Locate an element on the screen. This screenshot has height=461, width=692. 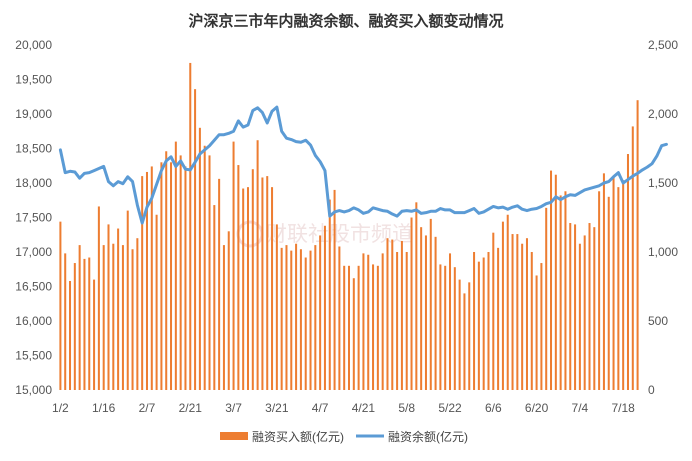
legend: 融资买入额(亿元) 融资余额(亿元) is located at coordinates (344, 436).